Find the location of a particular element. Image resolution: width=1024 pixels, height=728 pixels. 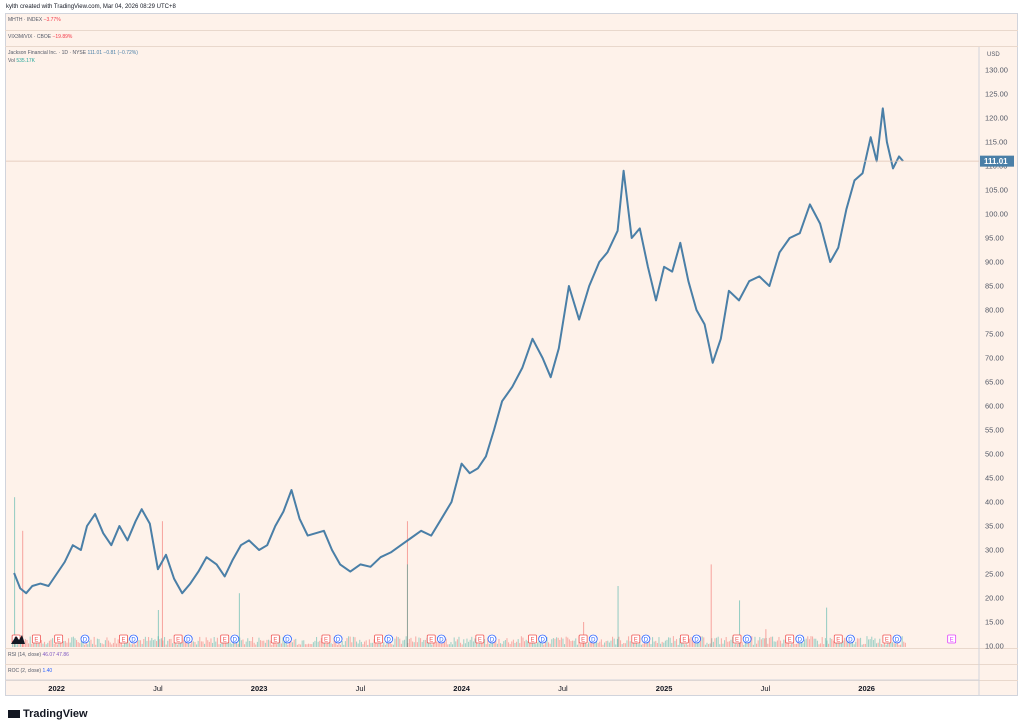

event-markers: EEEDEDEDEDEDEDEDEDEDEDEDEDEDEDEDEDEDE is located at coordinates (484, 639).